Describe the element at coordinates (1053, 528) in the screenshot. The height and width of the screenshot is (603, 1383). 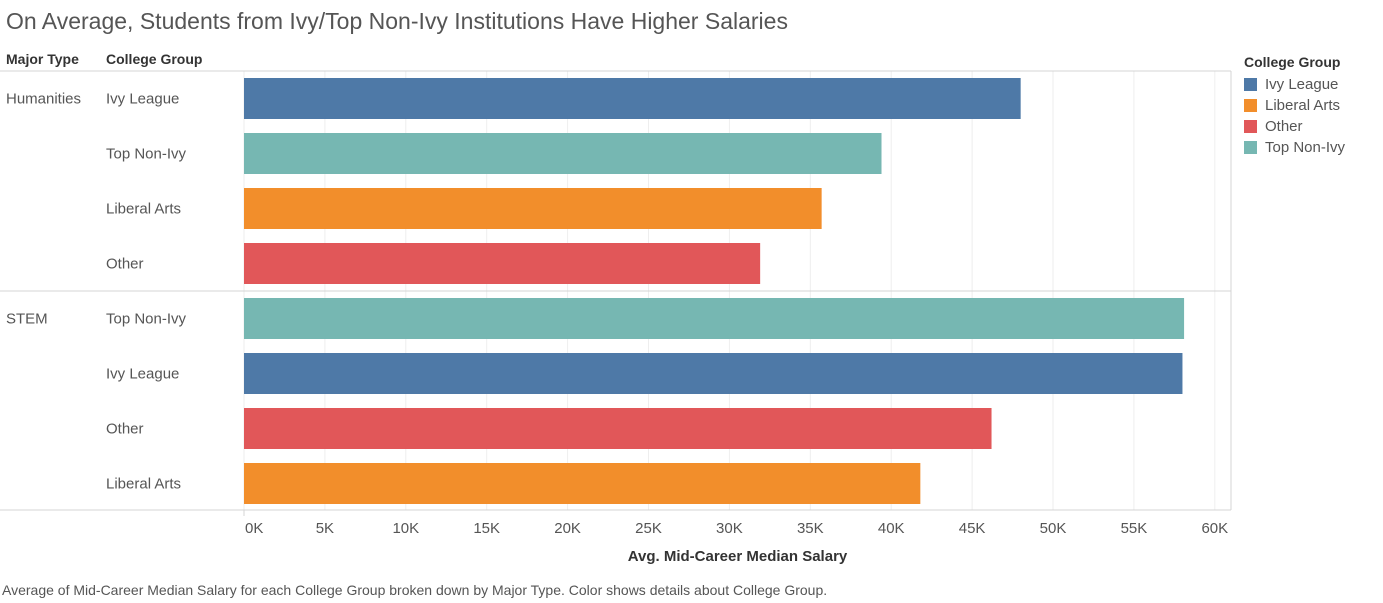
I see `x-tick-label: 50K` at that location.